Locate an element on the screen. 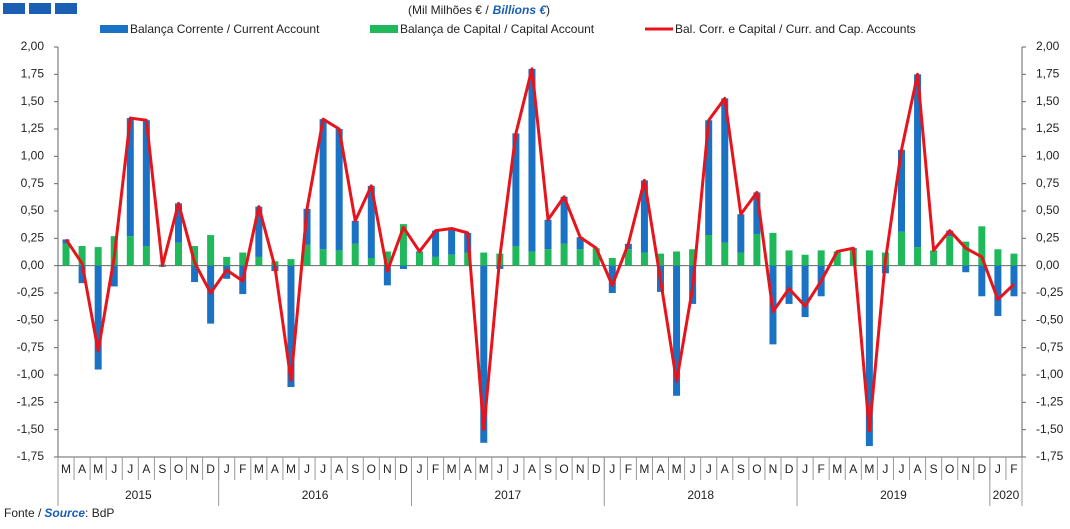 This screenshot has width=1070, height=529. y2-tick-label: -1,25 is located at coordinates (1050, 402).